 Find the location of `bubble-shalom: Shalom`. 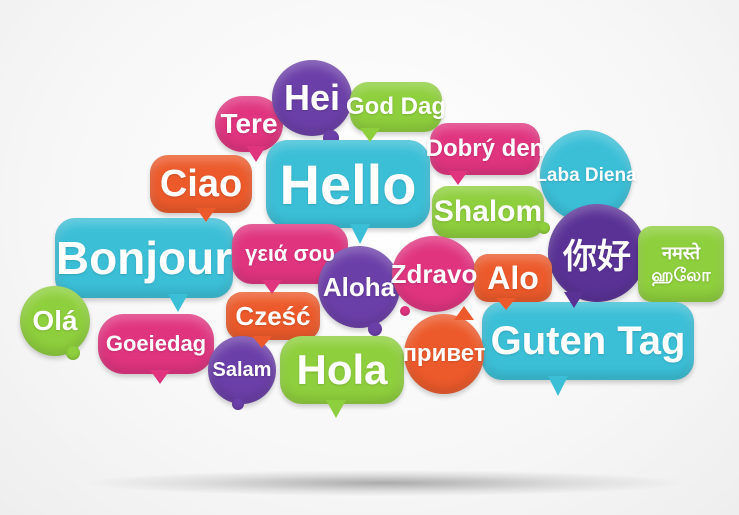

bubble-shalom: Shalom is located at coordinates (488, 212).